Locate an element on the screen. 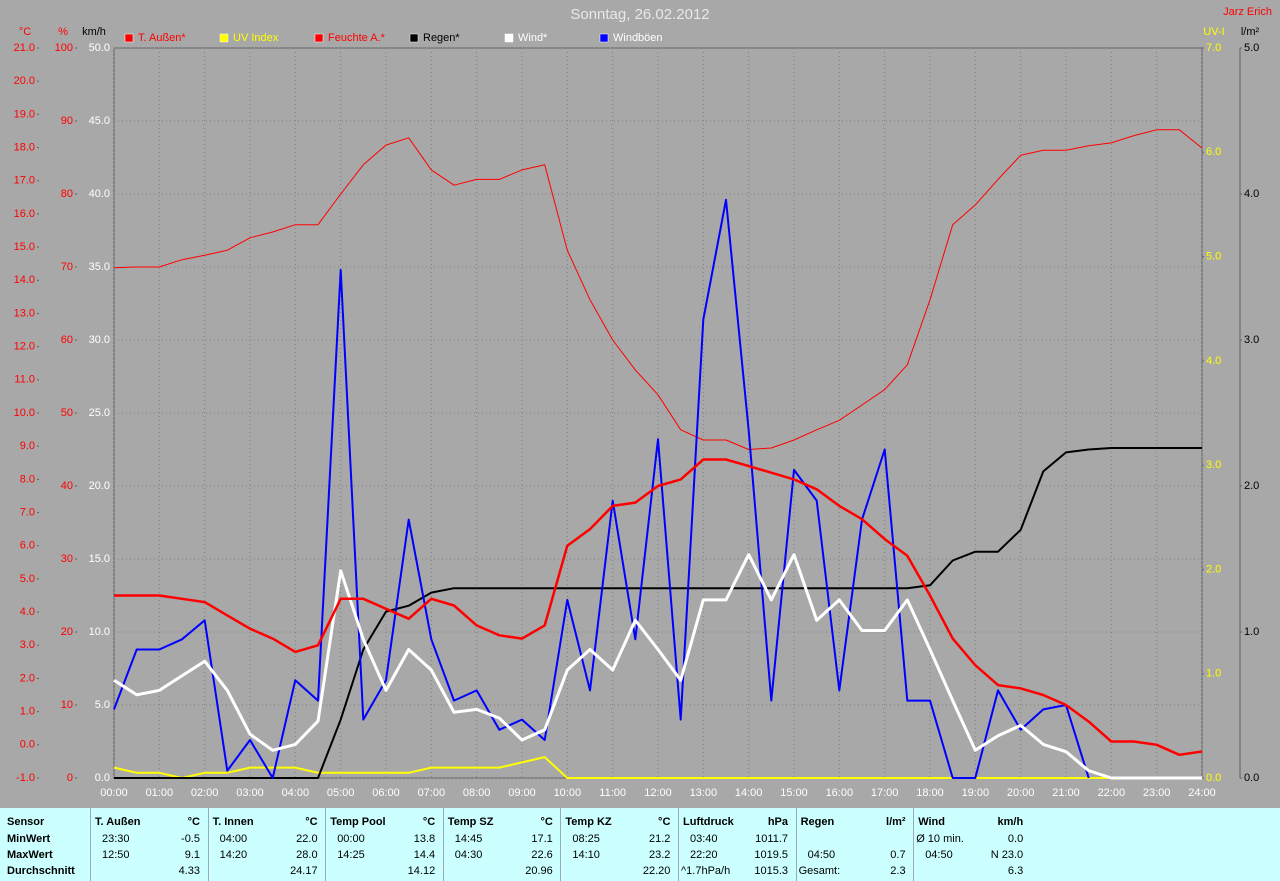 Image resolution: width=1280 pixels, height=881 pixels. cell-value: 1019.5 is located at coordinates (771, 855).